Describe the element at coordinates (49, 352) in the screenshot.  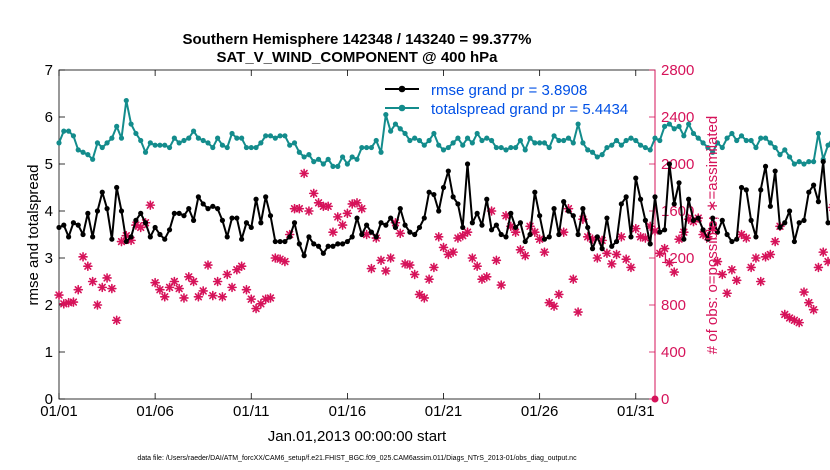
I see `y-tick-label: 1` at that location.